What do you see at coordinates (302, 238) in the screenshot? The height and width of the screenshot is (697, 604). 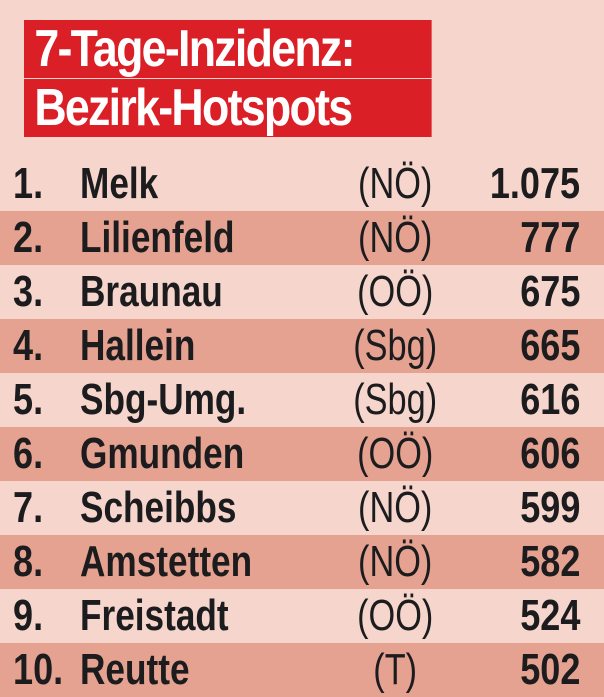 I see `table-row: 2. Lilienfeld (NÖ) 777` at bounding box center [302, 238].